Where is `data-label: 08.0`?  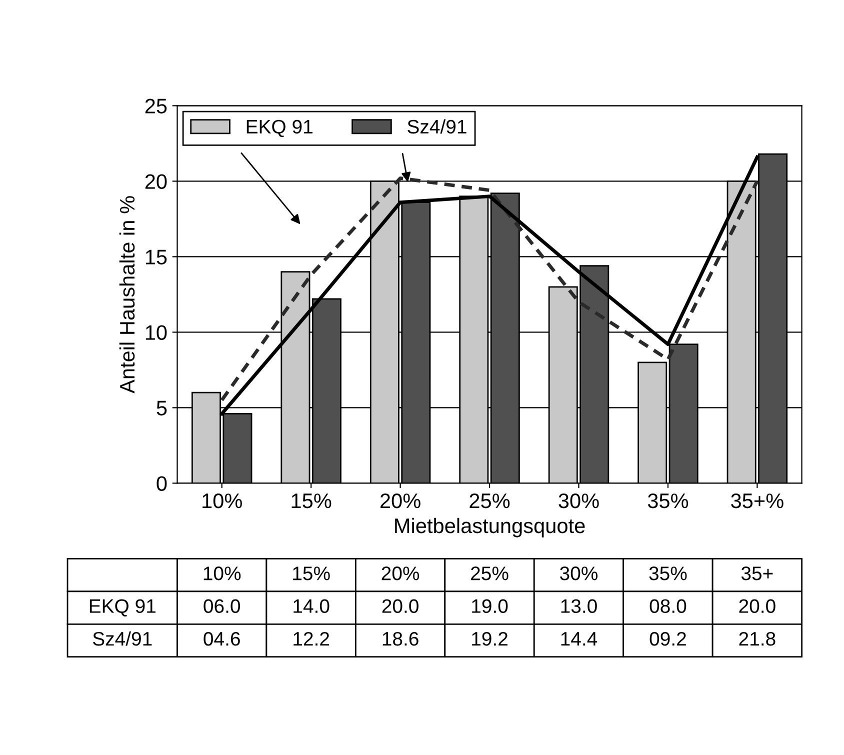 data-label: 08.0 is located at coordinates (668, 606).